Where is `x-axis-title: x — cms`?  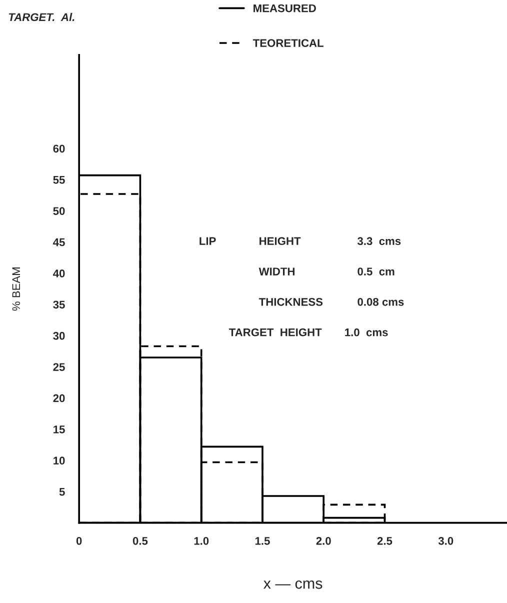
x-axis-title: x — cms is located at coordinates (293, 584).